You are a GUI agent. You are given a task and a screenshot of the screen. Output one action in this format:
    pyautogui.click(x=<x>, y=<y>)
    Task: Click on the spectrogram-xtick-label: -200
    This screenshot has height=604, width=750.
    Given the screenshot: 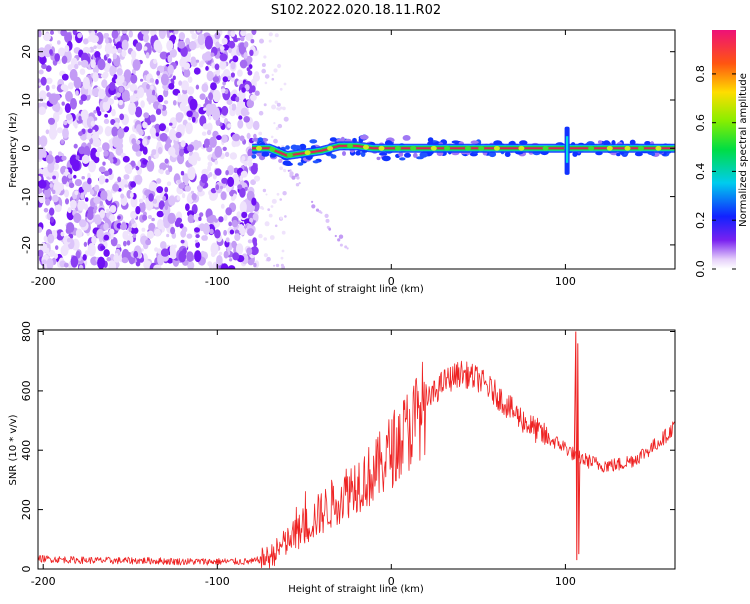 What is the action you would take?
    pyautogui.click(x=43, y=281)
    